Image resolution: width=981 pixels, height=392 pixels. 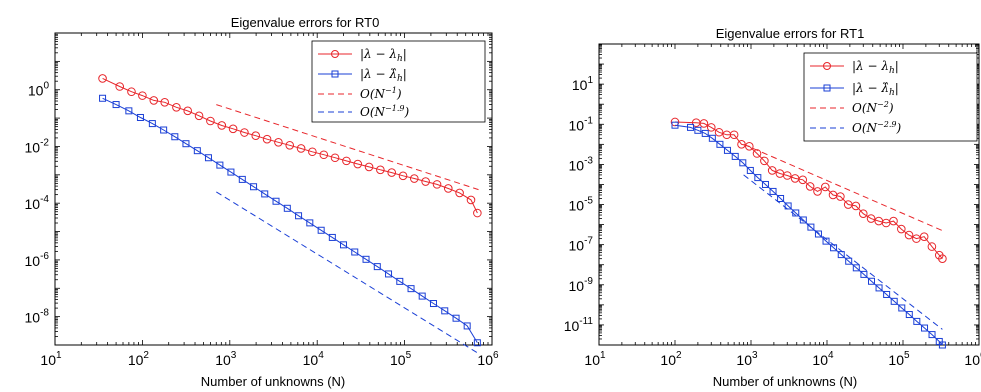 What do you see at coordinates (398, 81) in the screenshot?
I see `chart-rt0-legend: |λ − λh| |λ − λ̂h| O(N−1) O(N−1.9)` at bounding box center [398, 81].